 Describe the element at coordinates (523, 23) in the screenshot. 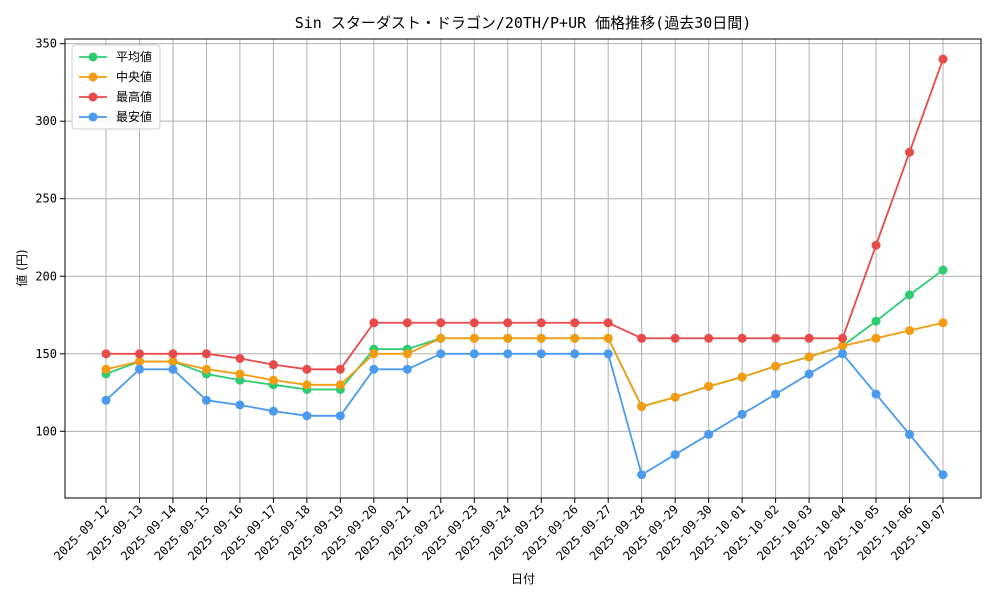

I see `chart-title: Sin スターダスト・ドラゴン/20TH/P+UR 価格推移(過去30日間)` at that location.